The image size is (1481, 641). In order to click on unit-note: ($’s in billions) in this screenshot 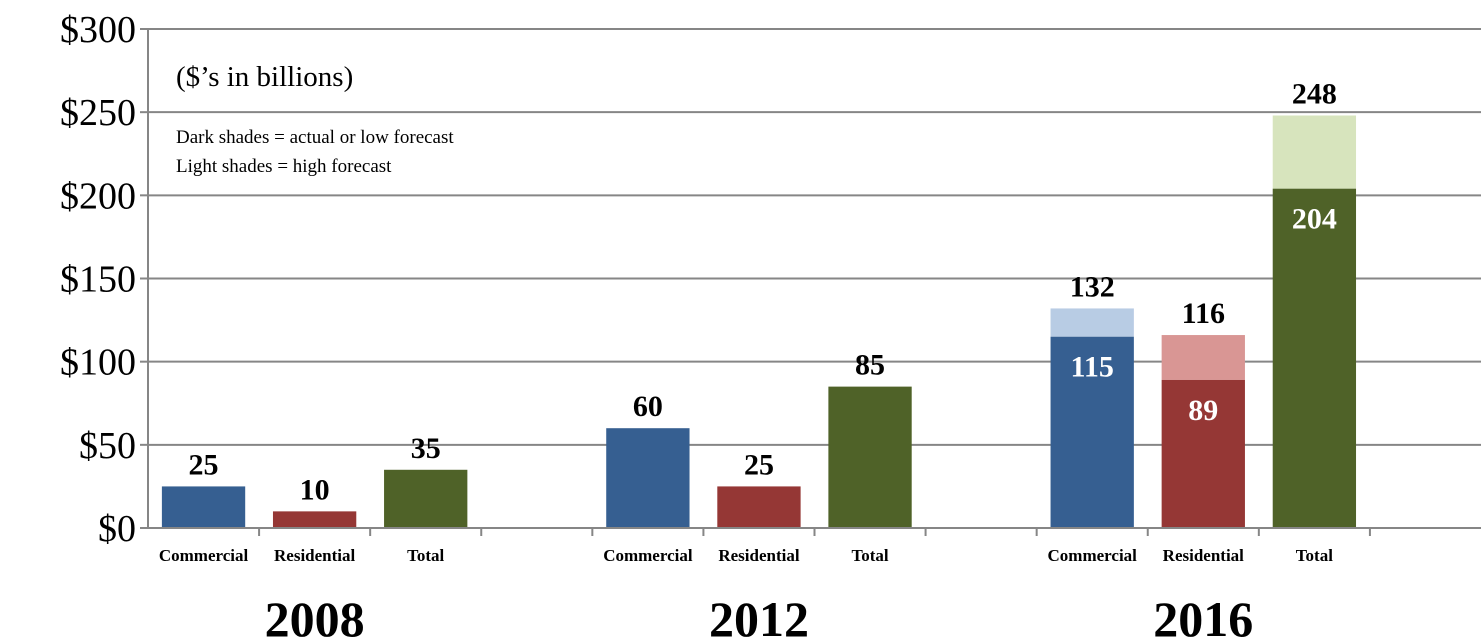, I will do `click(264, 77)`.